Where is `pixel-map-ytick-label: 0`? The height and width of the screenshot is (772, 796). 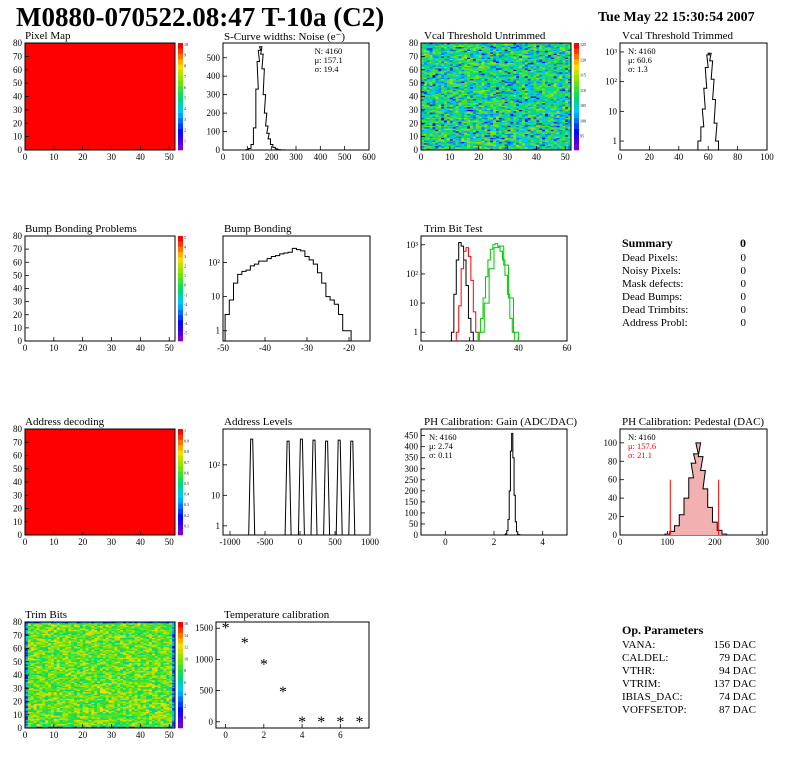 pixel-map-ytick-label: 0 is located at coordinates (20, 150).